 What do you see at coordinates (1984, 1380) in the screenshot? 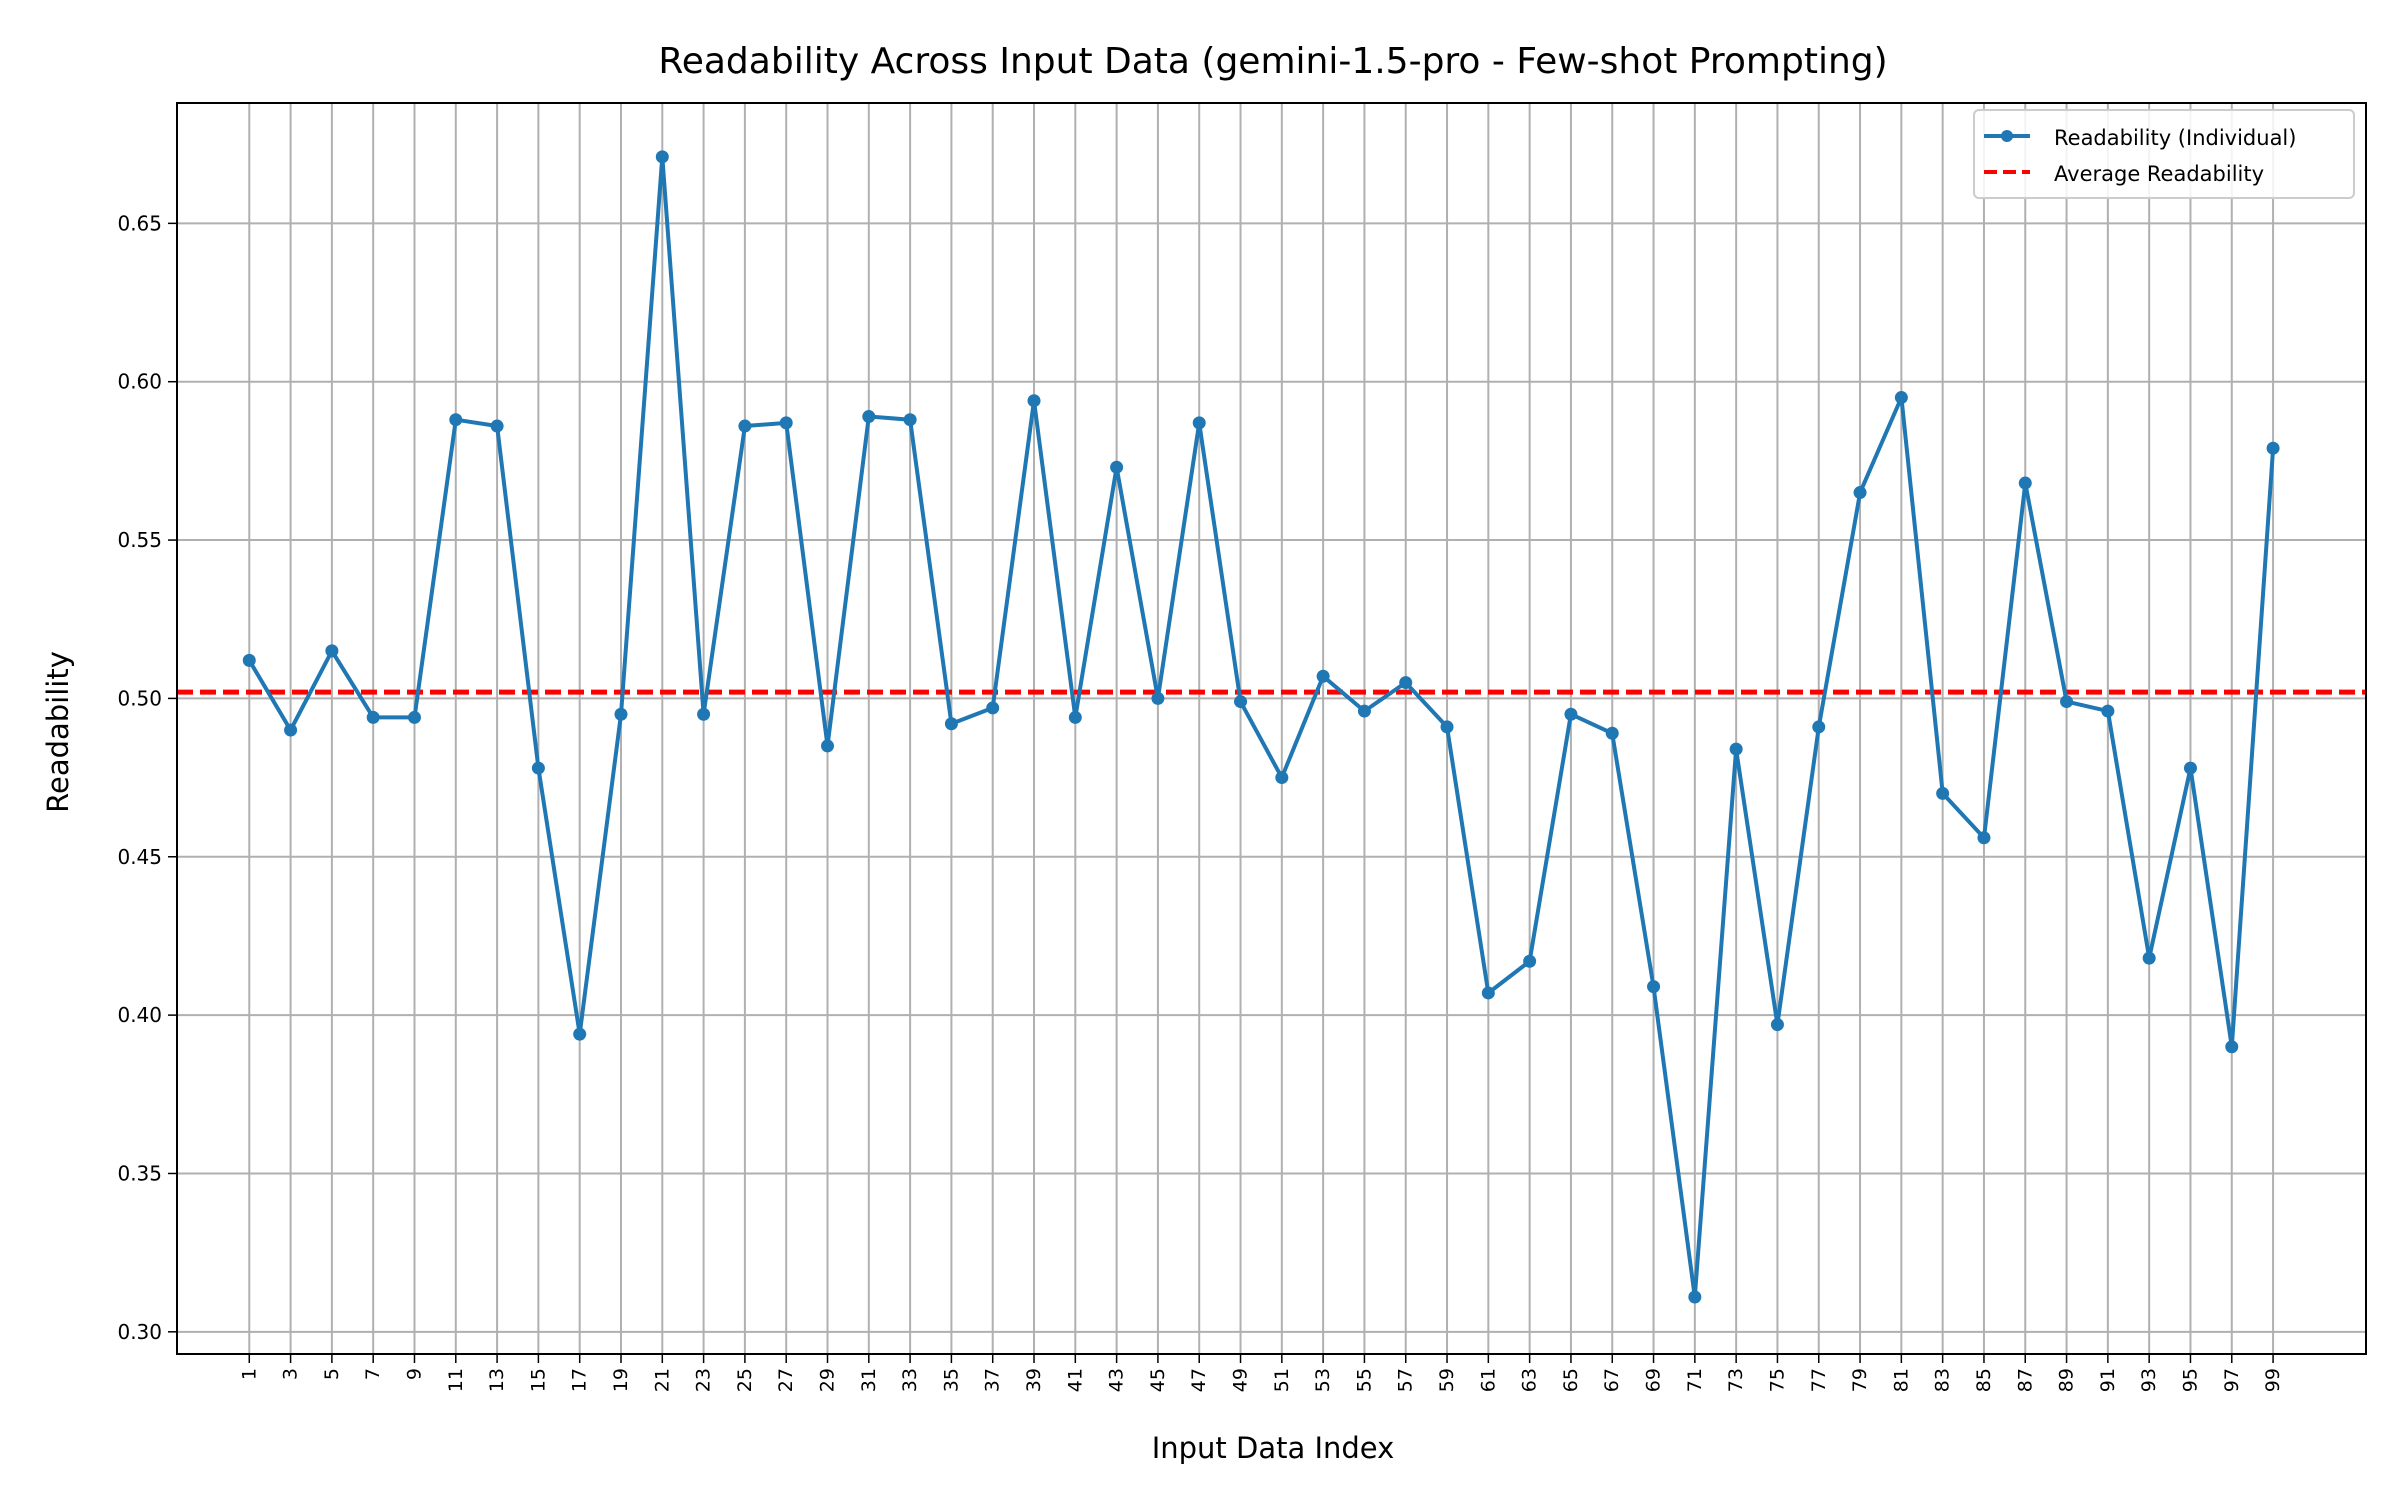
I see `x-tick-label: 85` at bounding box center [1984, 1380].